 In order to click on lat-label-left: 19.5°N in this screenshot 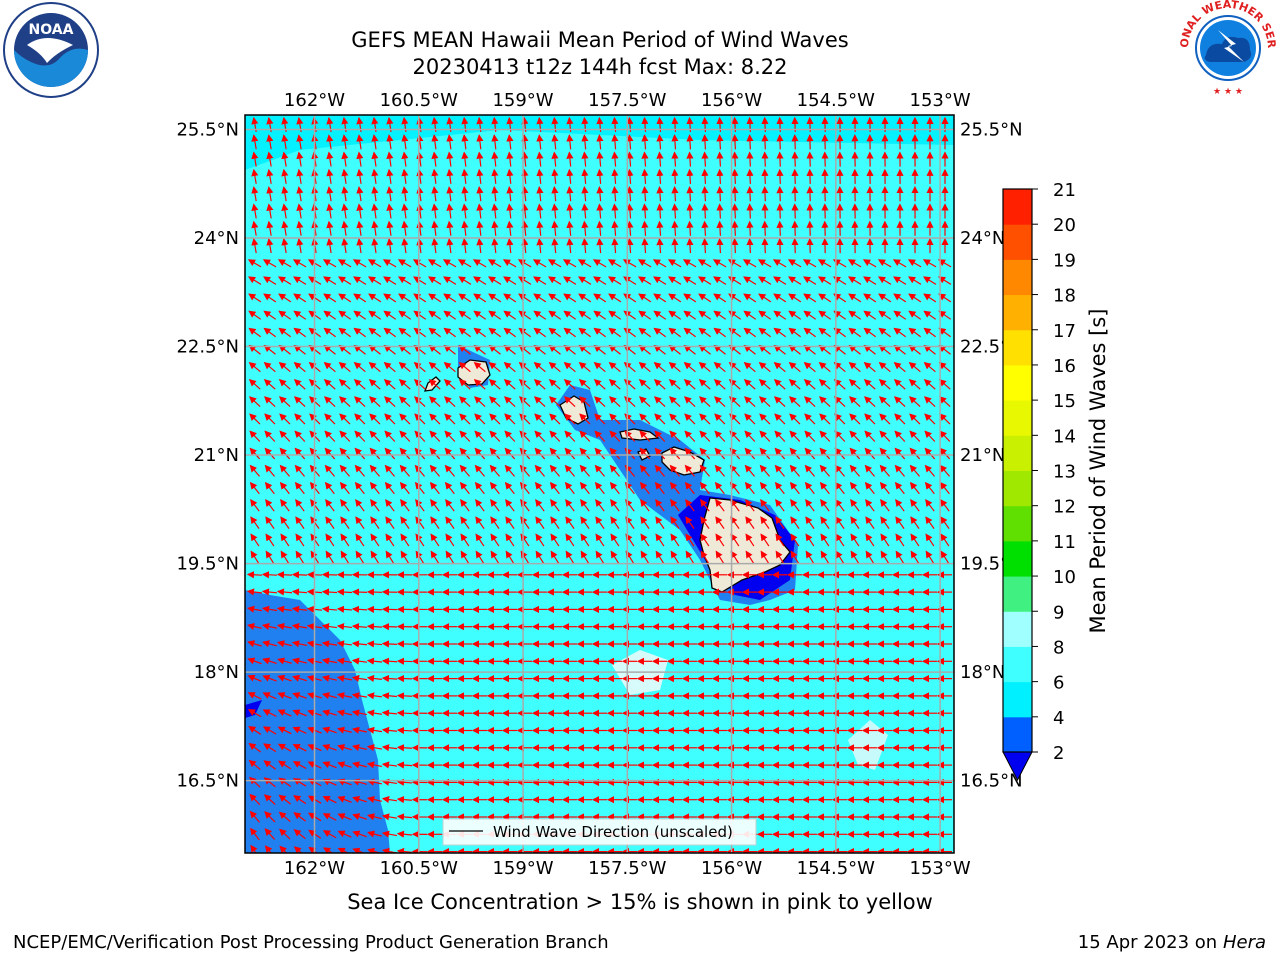, I will do `click(207, 564)`.